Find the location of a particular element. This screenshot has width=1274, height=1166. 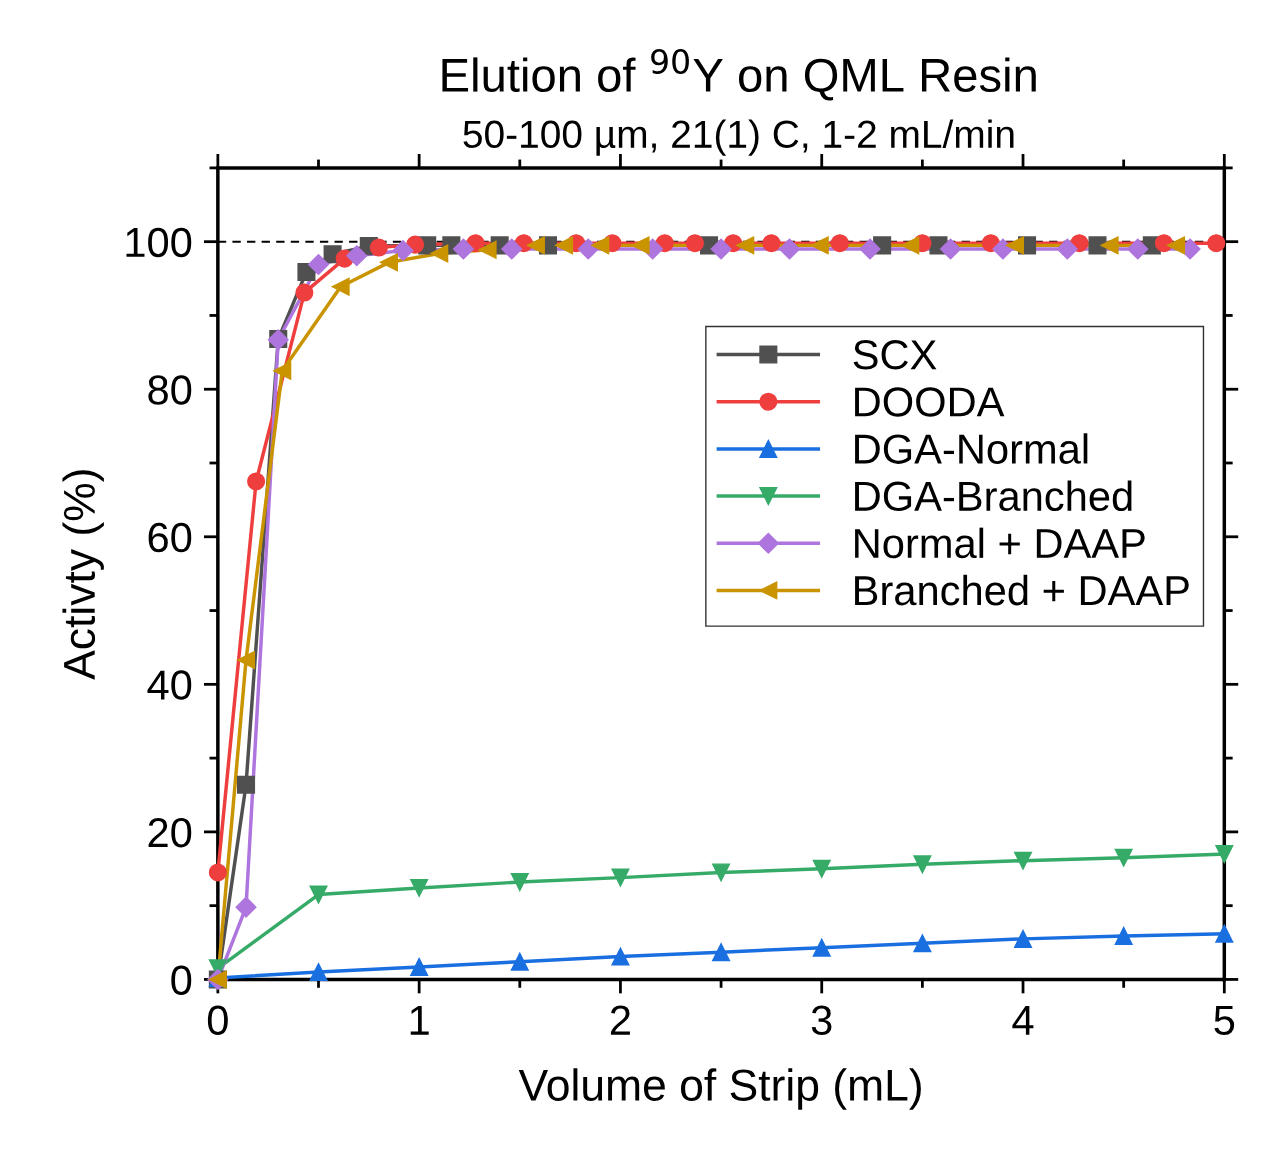

y-tick-label: 0 is located at coordinates (181, 980).